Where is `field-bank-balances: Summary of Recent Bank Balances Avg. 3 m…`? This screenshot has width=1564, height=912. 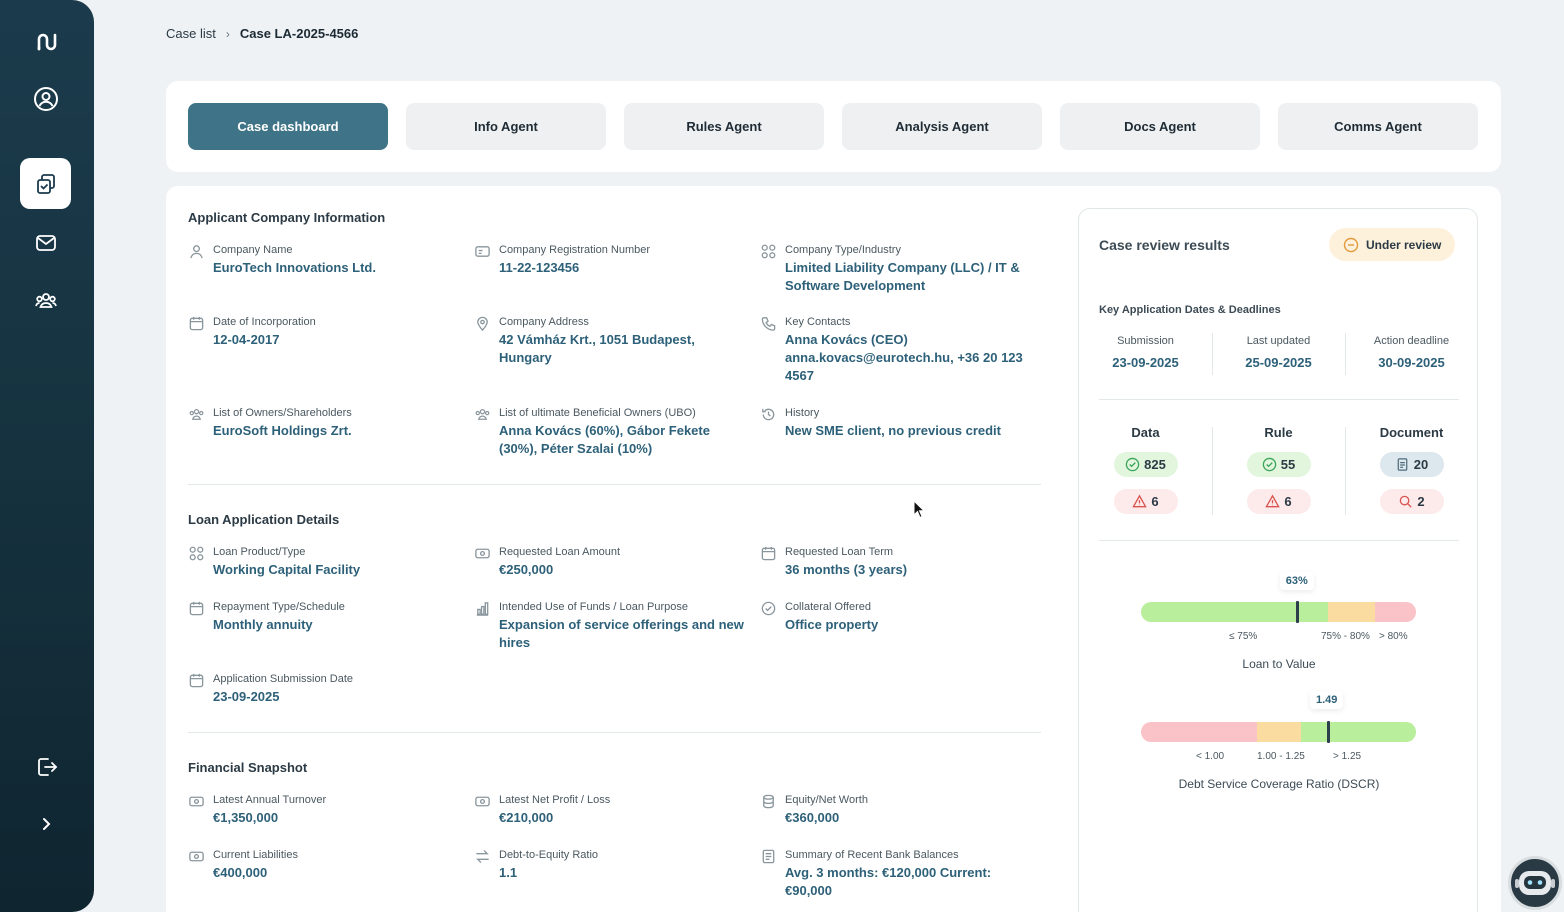
field-bank-balances: Summary of Recent Bank Balances Avg. 3 m… is located at coordinates (895, 874).